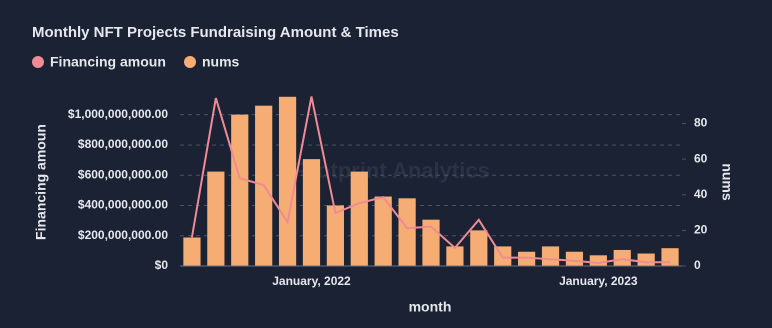 The width and height of the screenshot is (772, 328). I want to click on y-tick-label: $400,000,000.00, so click(123, 205).